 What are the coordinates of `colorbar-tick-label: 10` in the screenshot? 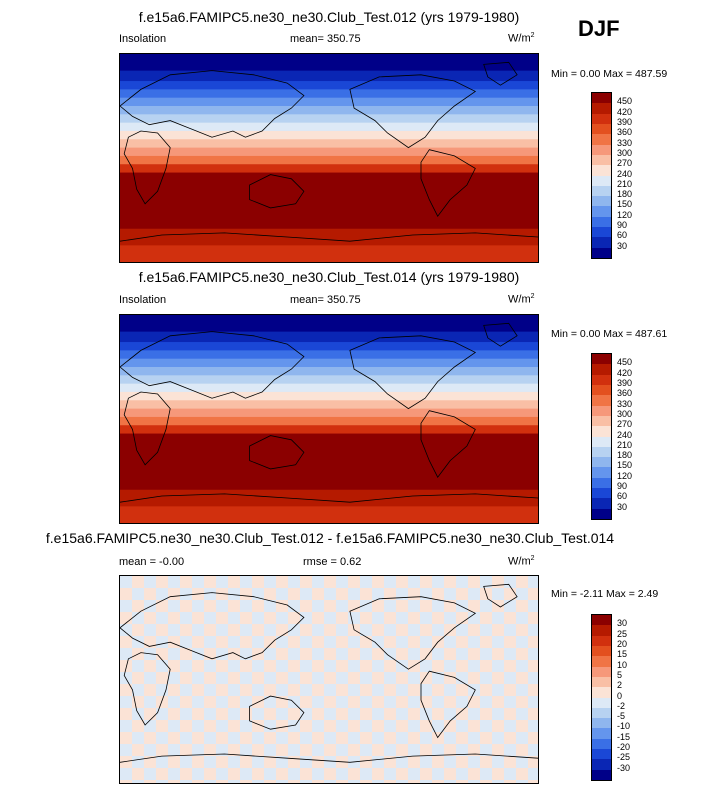 It's located at (622, 664).